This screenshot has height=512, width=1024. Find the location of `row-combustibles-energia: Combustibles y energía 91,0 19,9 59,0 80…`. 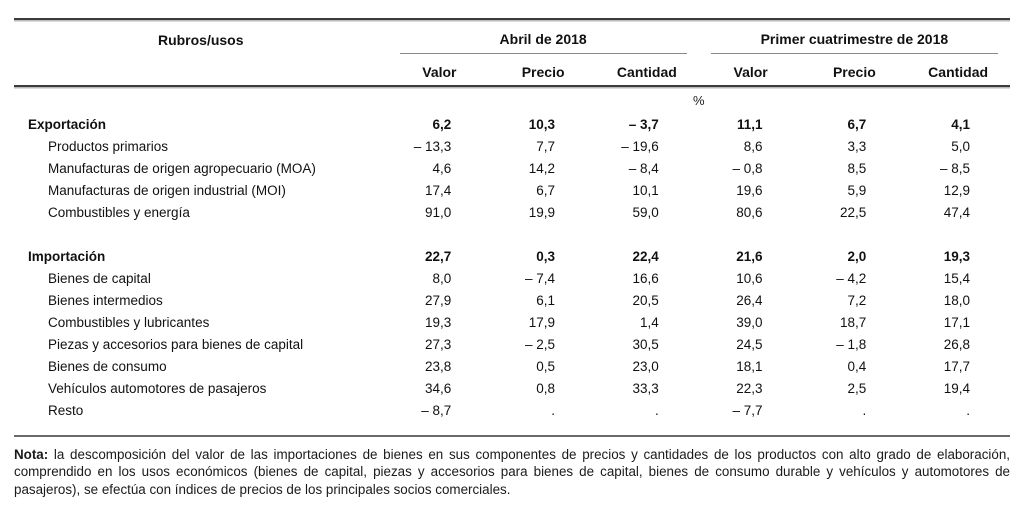

row-combustibles-energia: Combustibles y energía 91,0 19,9 59,0 80… is located at coordinates (512, 212).